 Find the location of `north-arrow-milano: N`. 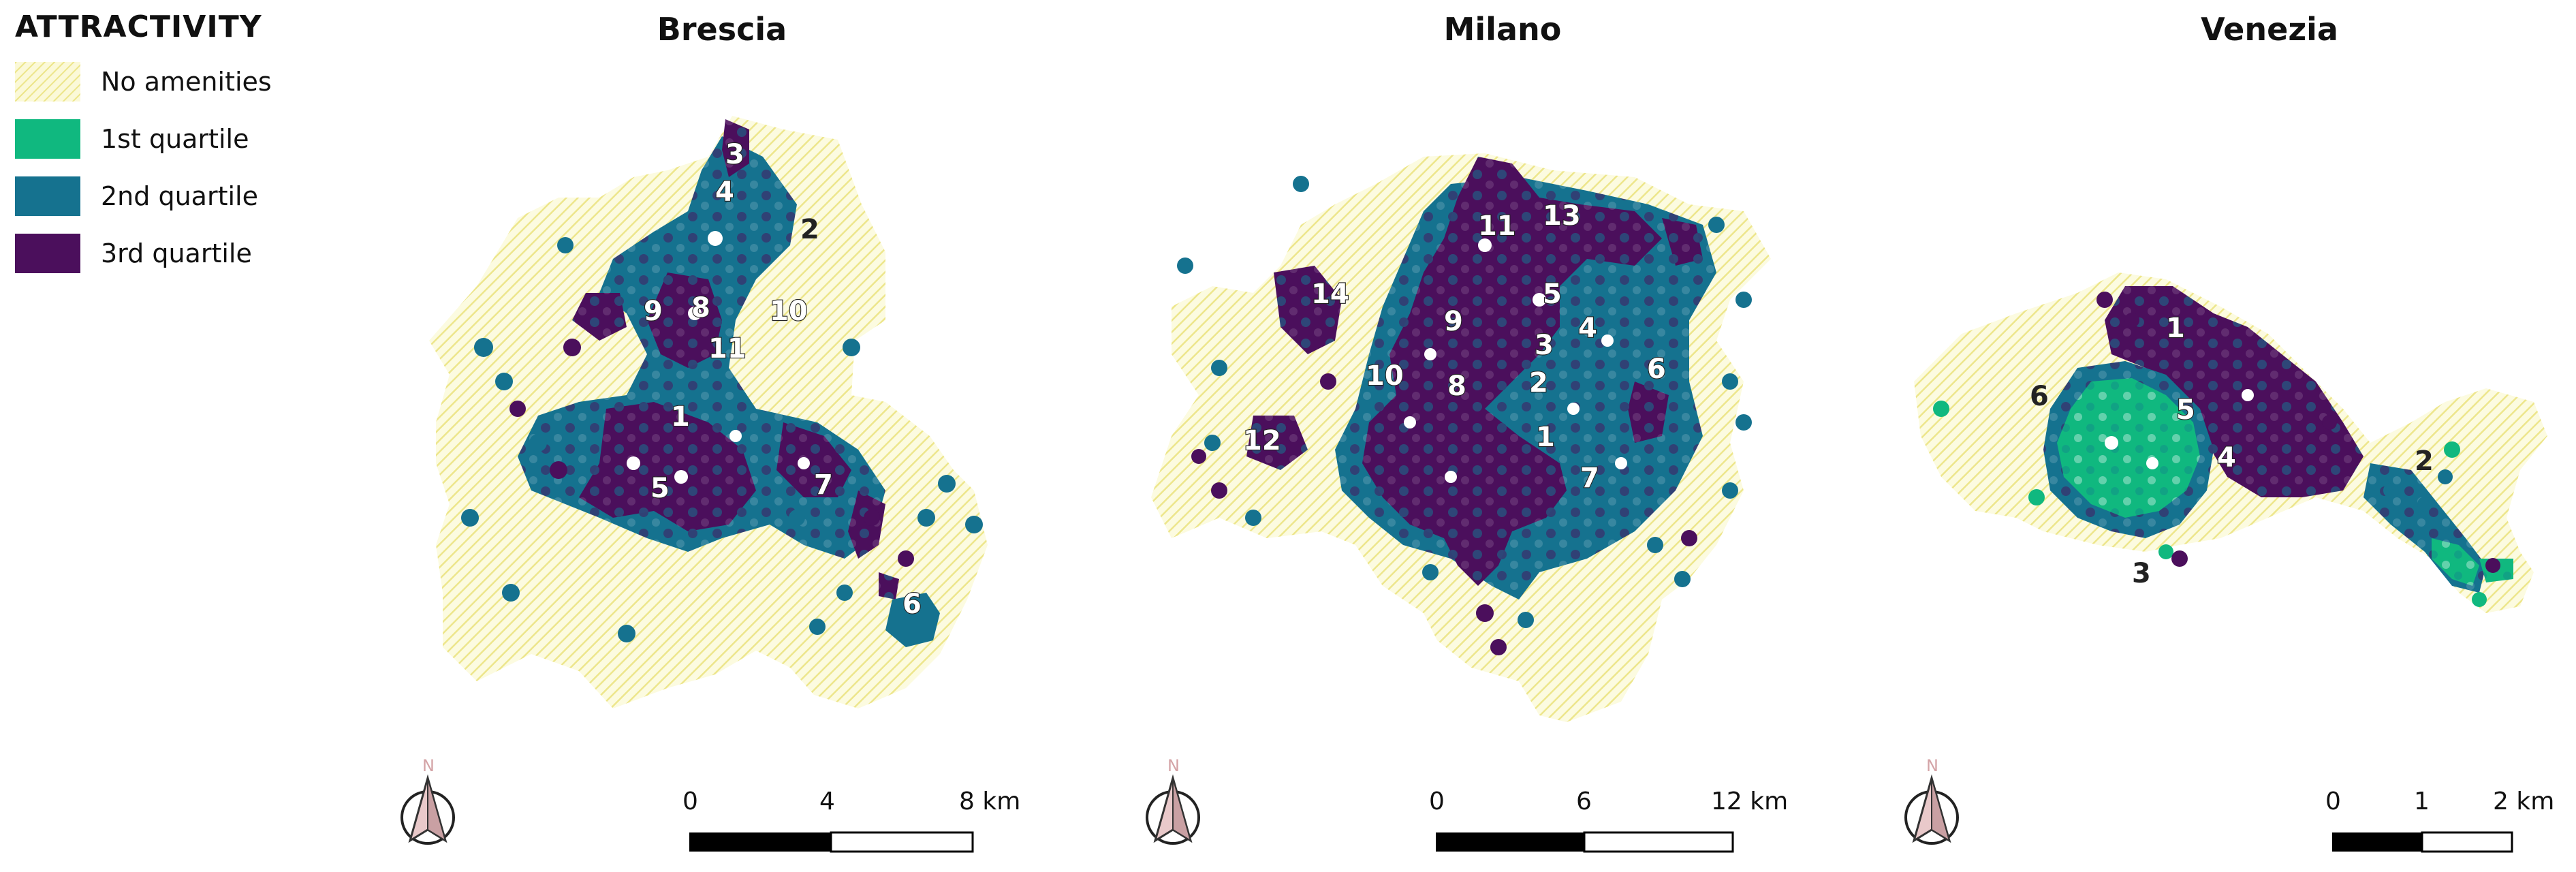

north-arrow-milano: N is located at coordinates (1173, 800).